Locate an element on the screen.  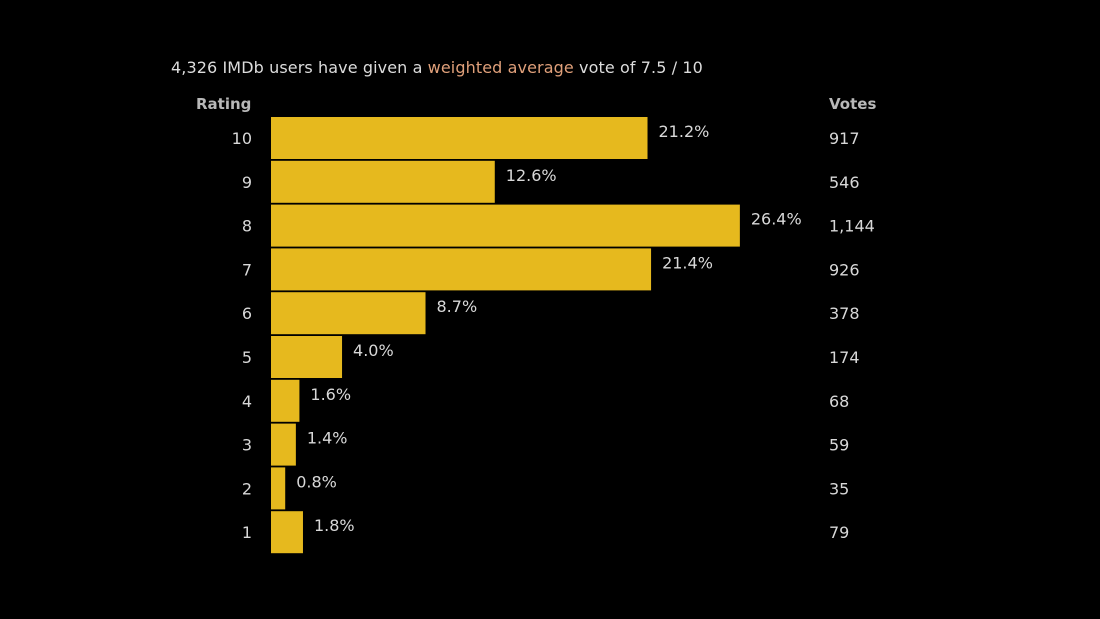
rating-label: 10 is located at coordinates (242, 138).